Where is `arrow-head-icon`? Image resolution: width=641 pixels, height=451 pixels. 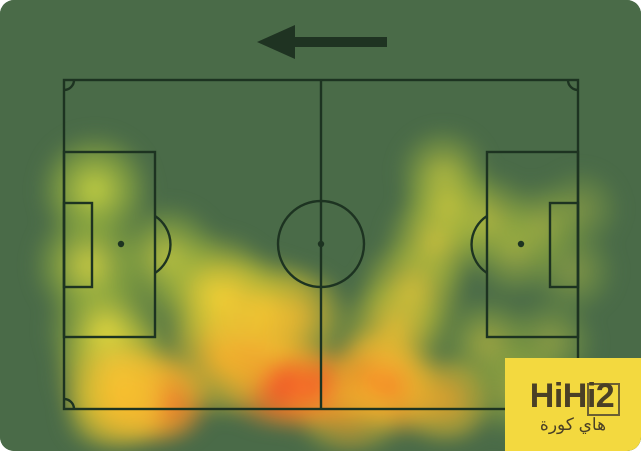 arrow-head-icon is located at coordinates (276, 42).